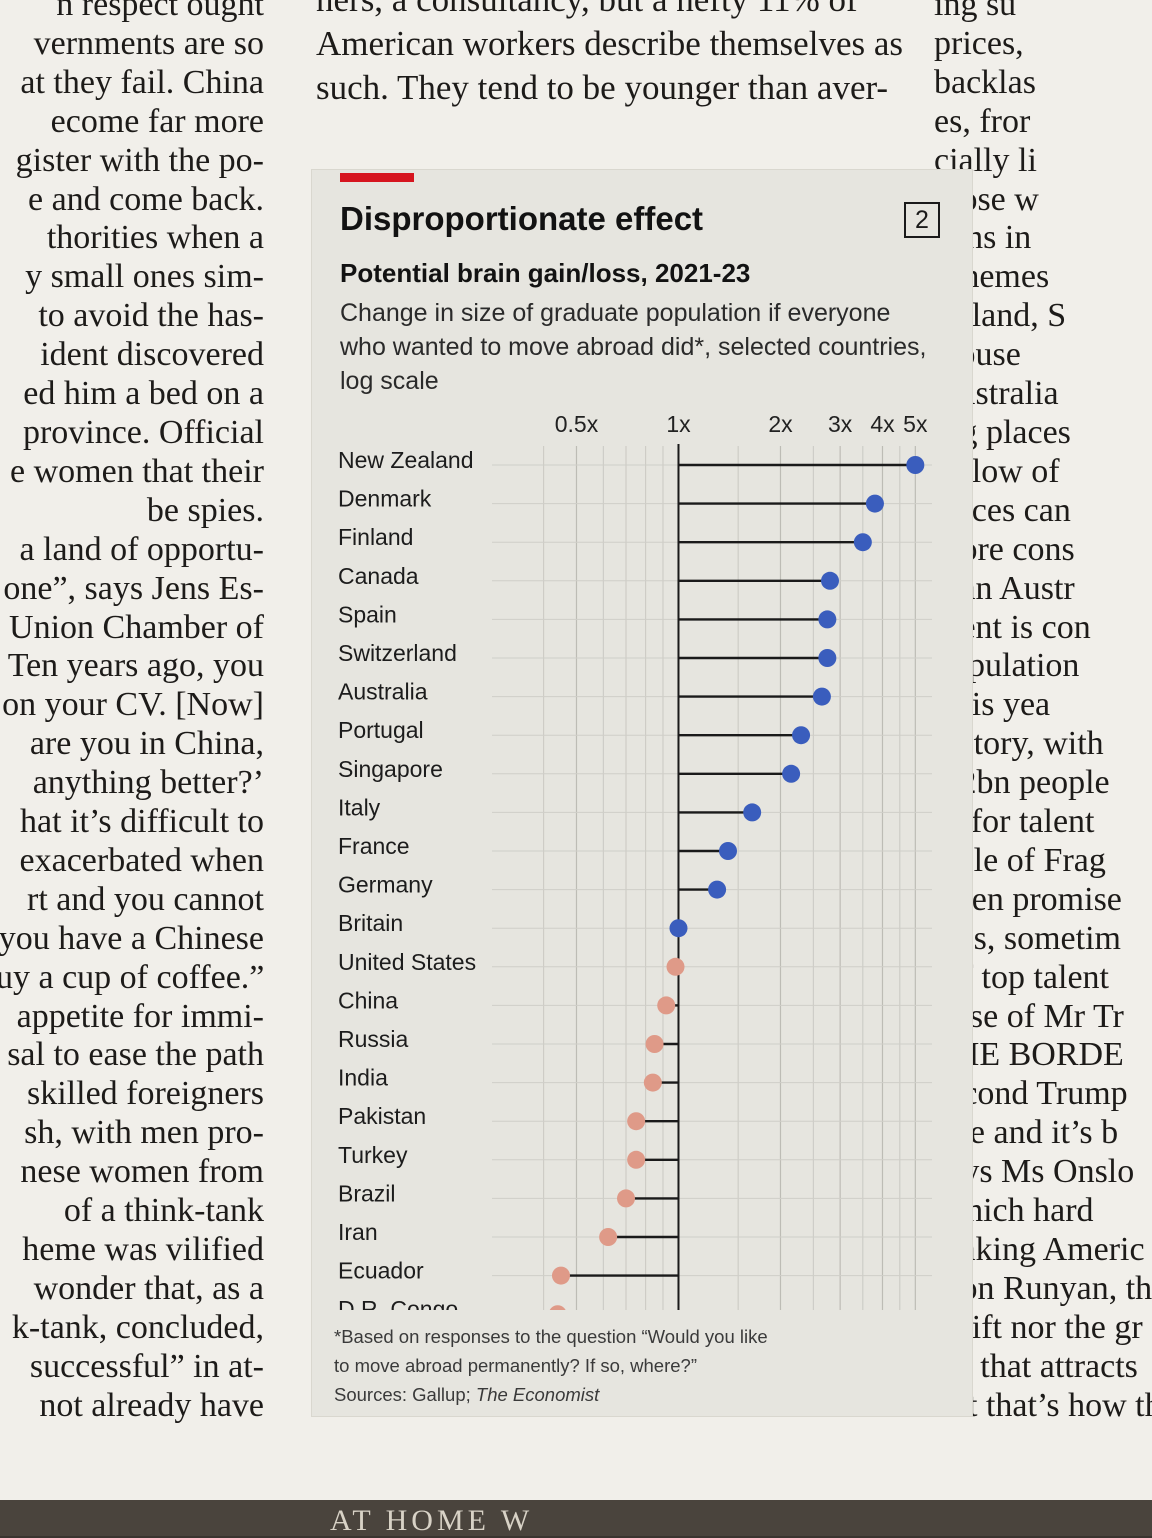 This screenshot has width=1152, height=1538. Describe the element at coordinates (205, 510) in the screenshot. I see `text-line: be spies.` at that location.